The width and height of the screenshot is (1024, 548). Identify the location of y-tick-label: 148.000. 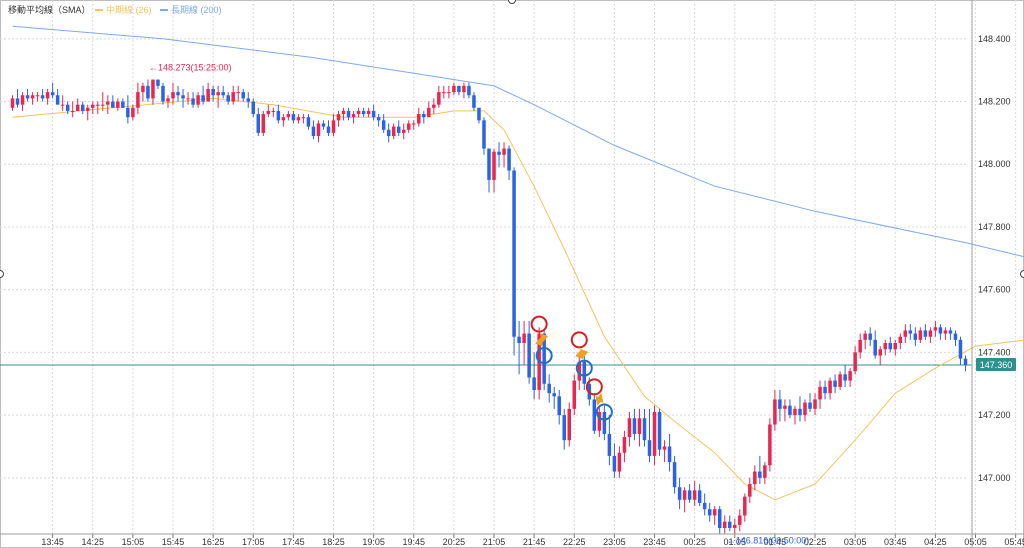
(994, 164).